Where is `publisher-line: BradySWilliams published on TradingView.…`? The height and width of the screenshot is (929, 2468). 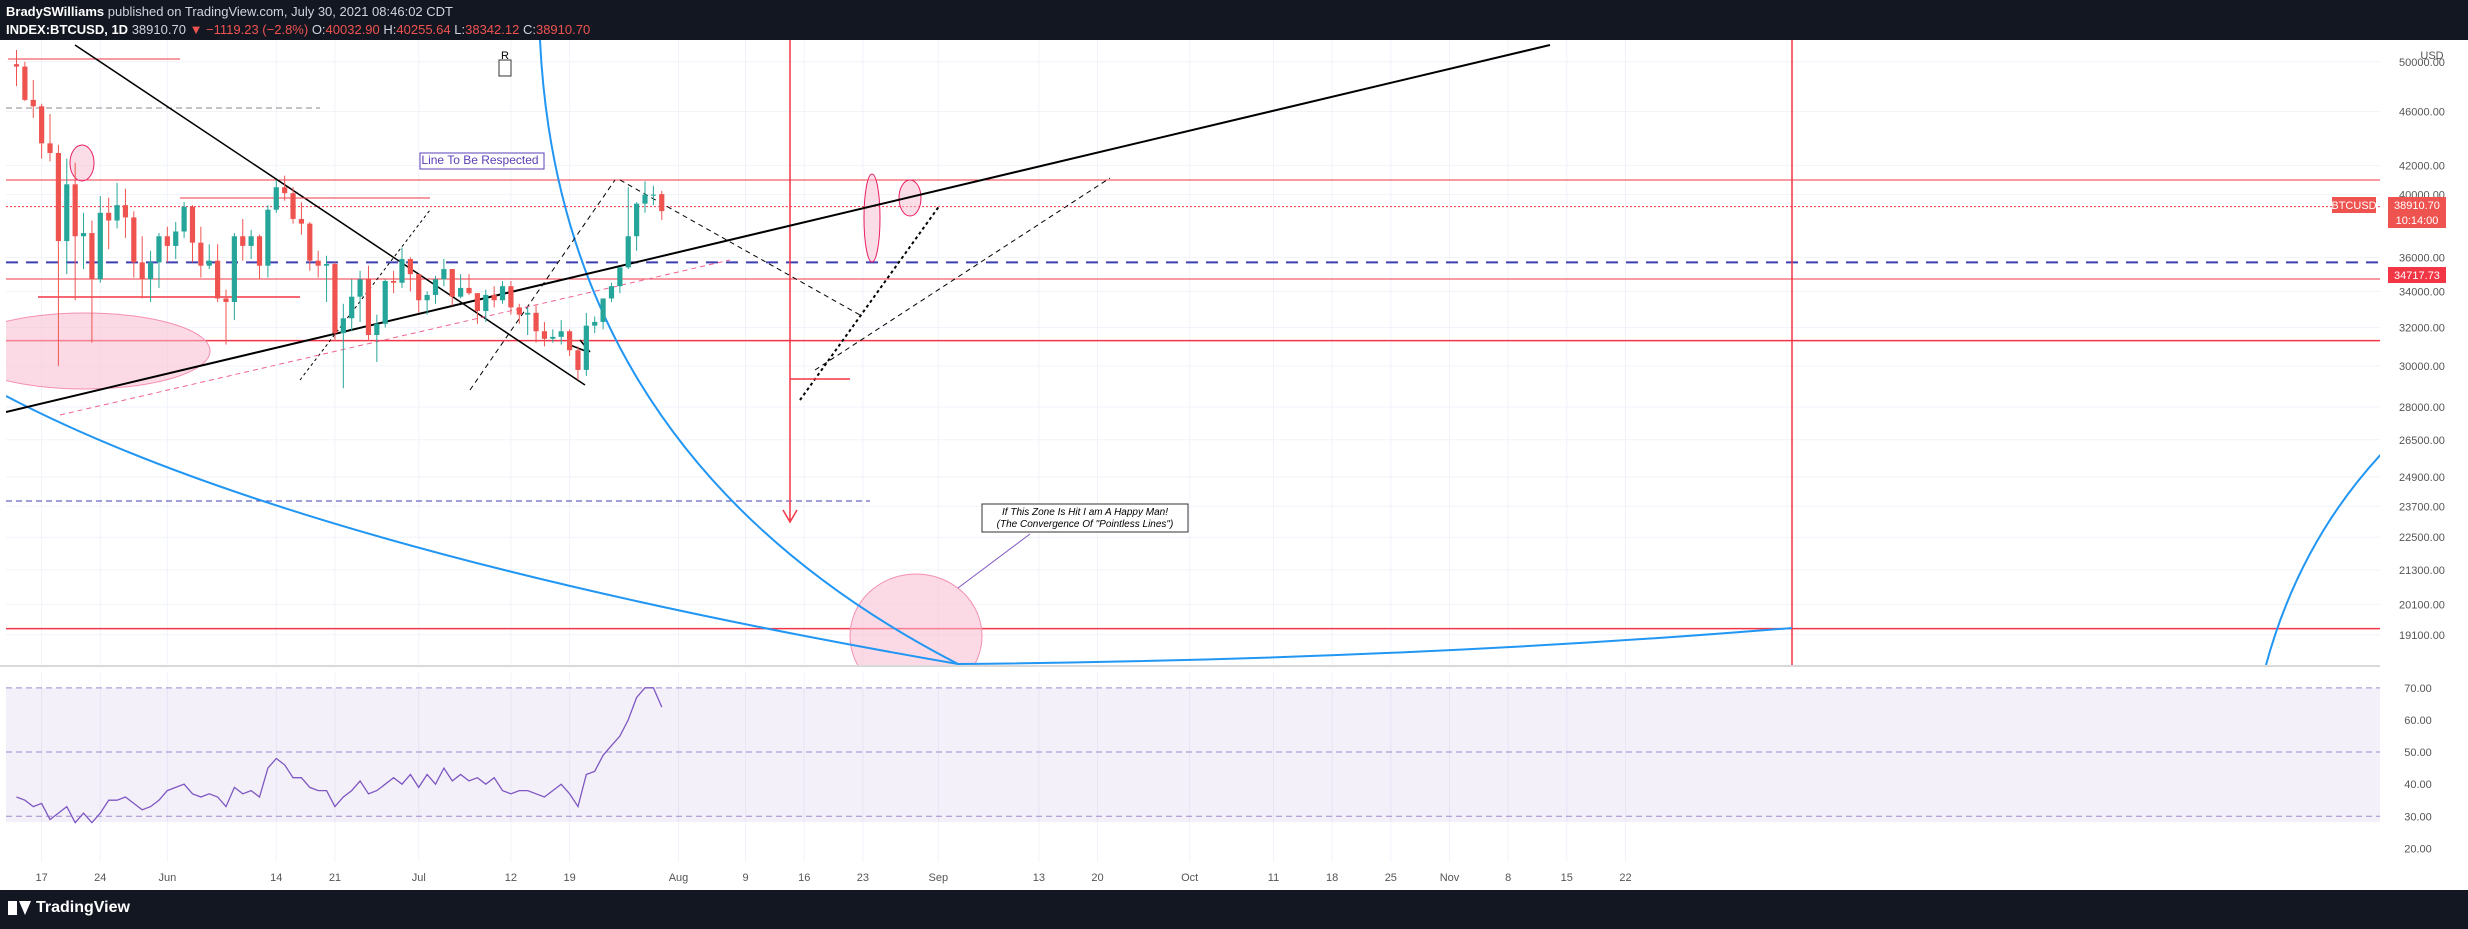 publisher-line: BradySWilliams published on TradingView.… is located at coordinates (229, 11).